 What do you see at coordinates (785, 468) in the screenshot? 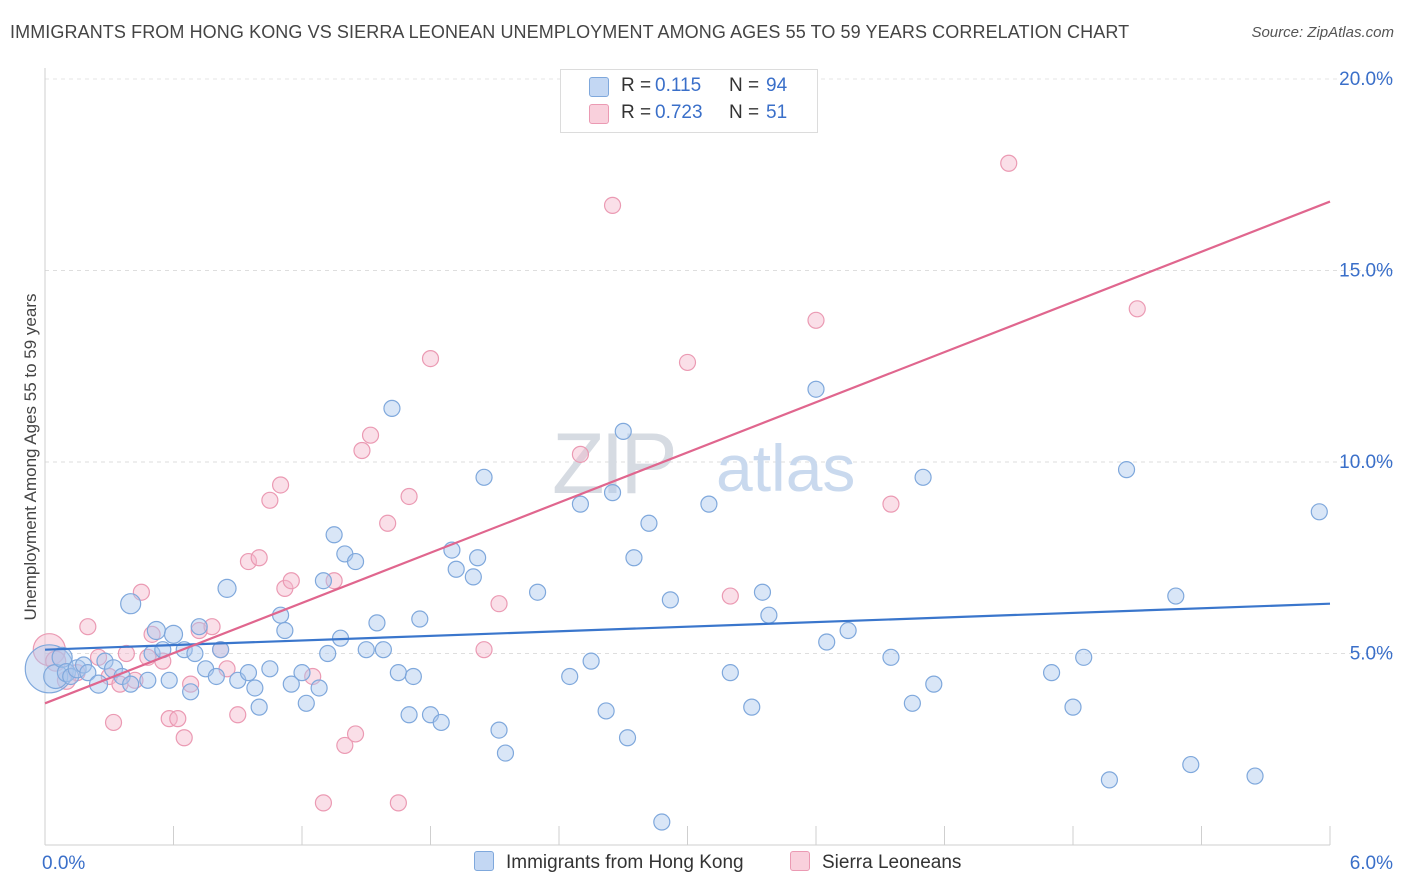
I see `watermark-atlas: atlas` at bounding box center [785, 468].